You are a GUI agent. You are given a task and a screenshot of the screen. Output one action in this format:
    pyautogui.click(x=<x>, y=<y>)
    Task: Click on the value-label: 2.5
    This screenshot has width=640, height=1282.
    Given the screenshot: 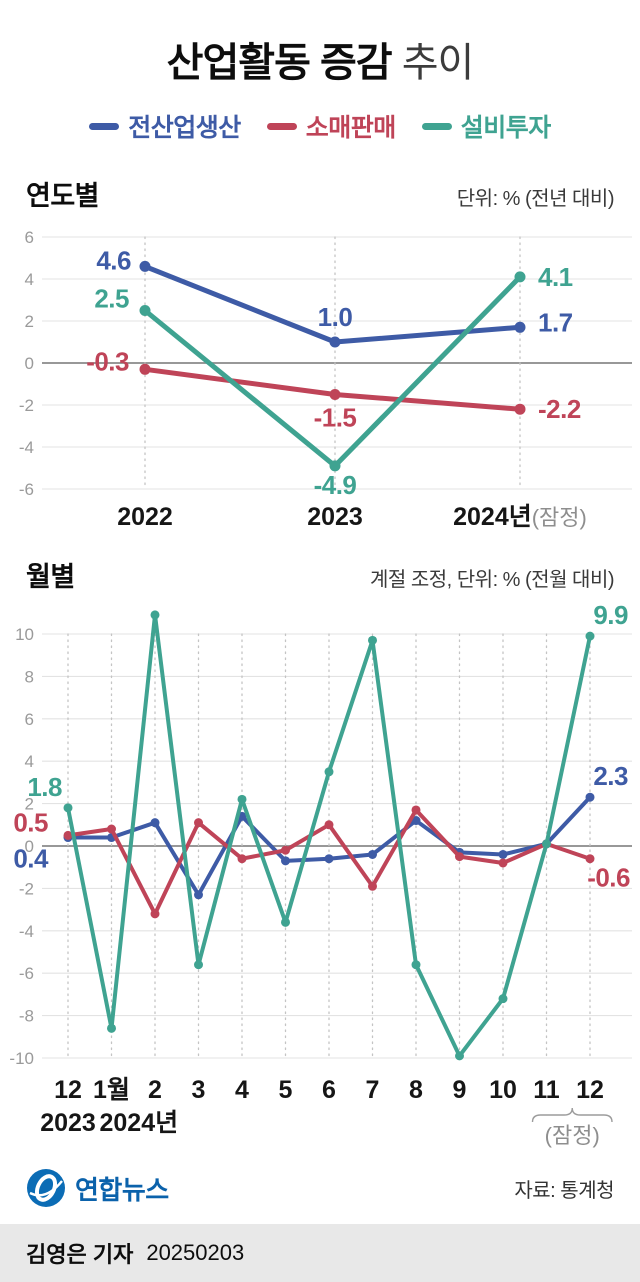 What is the action you would take?
    pyautogui.click(x=111, y=299)
    